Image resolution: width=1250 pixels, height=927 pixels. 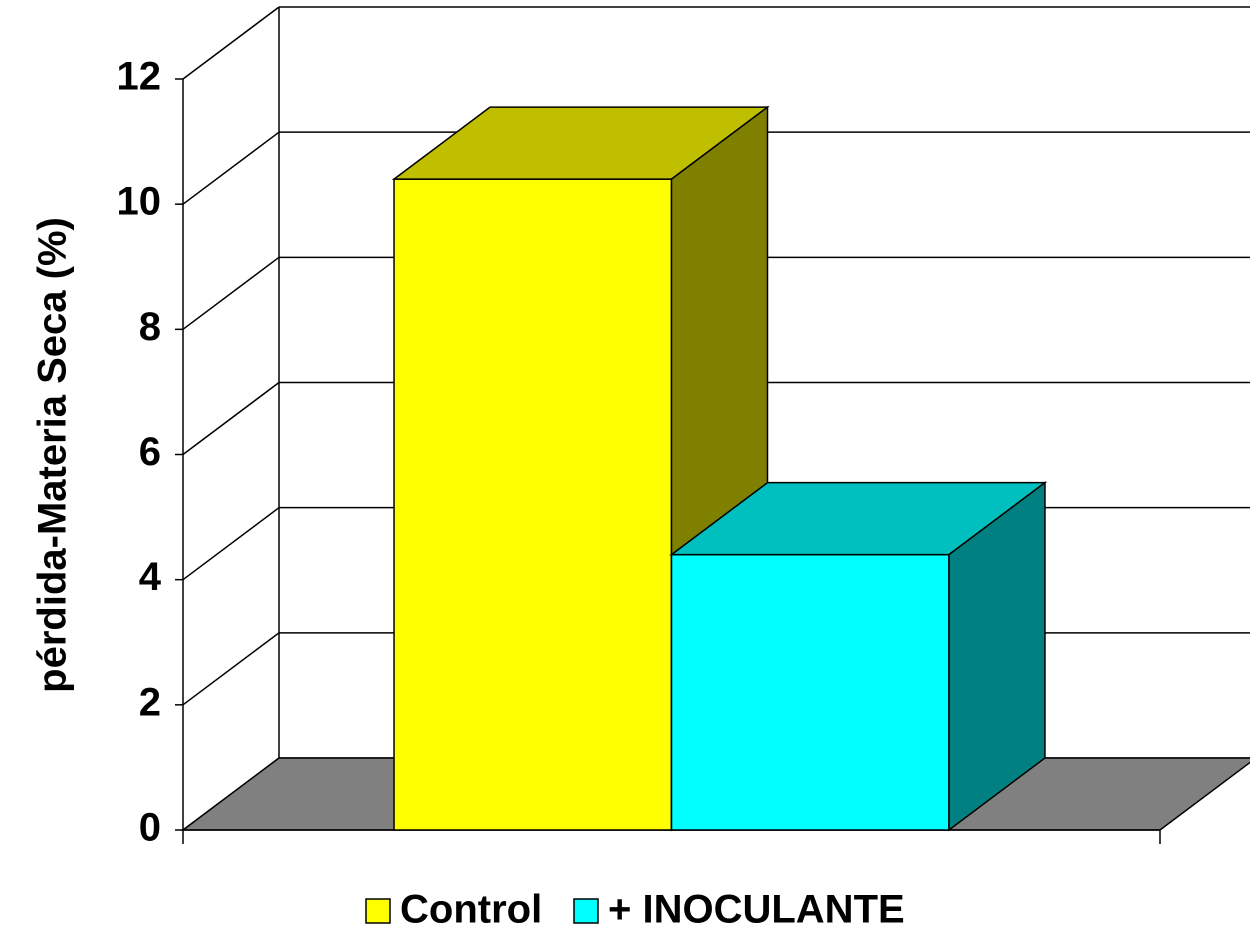 I want to click on y-tick-label: 0, so click(x=150, y=828).